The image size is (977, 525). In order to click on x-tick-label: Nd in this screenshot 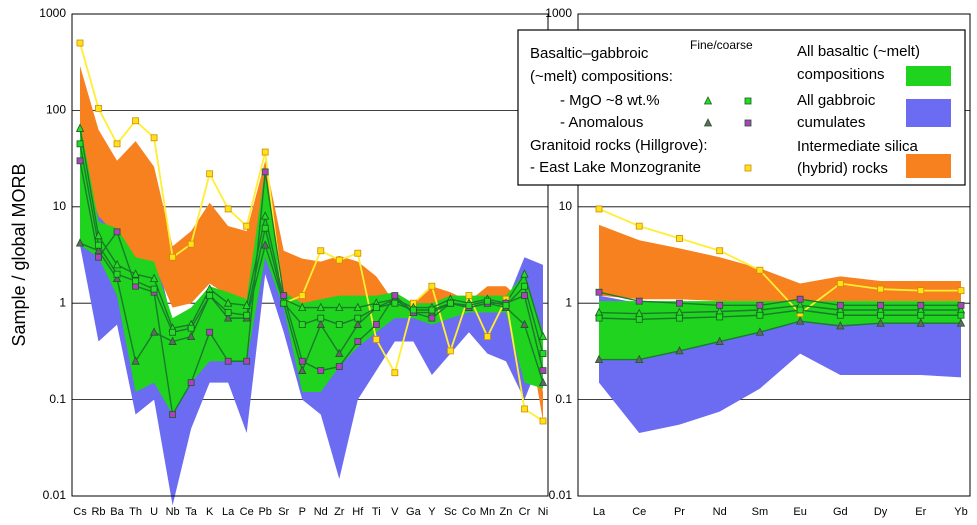, I will do `click(720, 512)`.